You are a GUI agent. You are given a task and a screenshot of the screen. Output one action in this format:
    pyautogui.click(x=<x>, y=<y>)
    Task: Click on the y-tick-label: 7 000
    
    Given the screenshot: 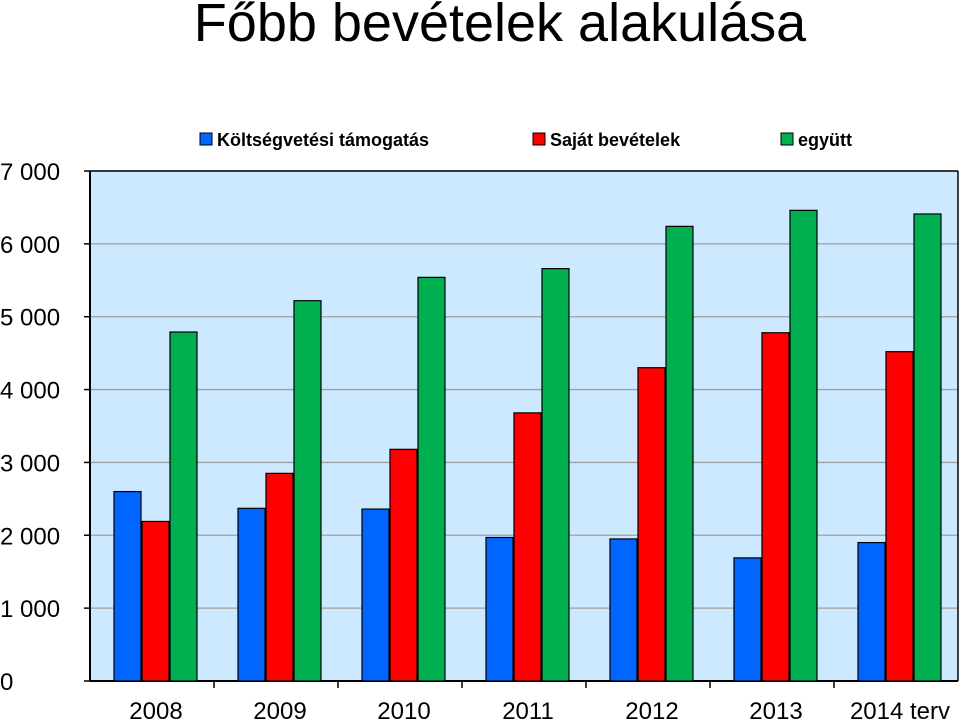 What is the action you would take?
    pyautogui.click(x=30, y=172)
    